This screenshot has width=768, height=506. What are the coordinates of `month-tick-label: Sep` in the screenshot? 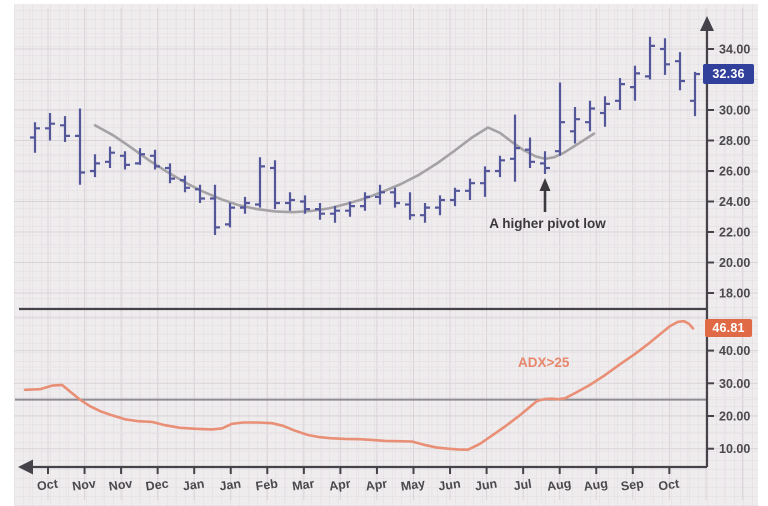 It's located at (632, 484).